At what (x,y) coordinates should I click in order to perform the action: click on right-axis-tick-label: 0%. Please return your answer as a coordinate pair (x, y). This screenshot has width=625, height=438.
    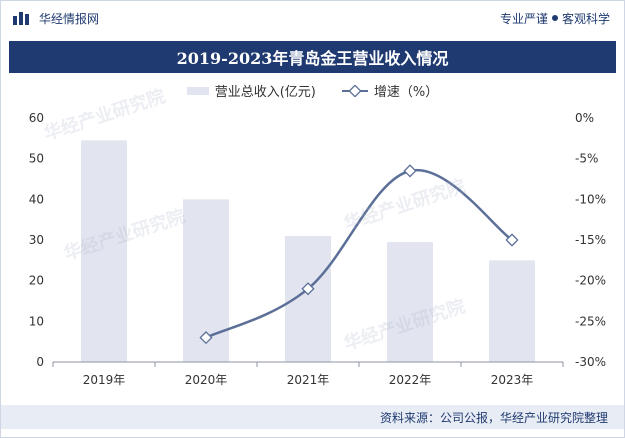
    Looking at the image, I should click on (584, 118).